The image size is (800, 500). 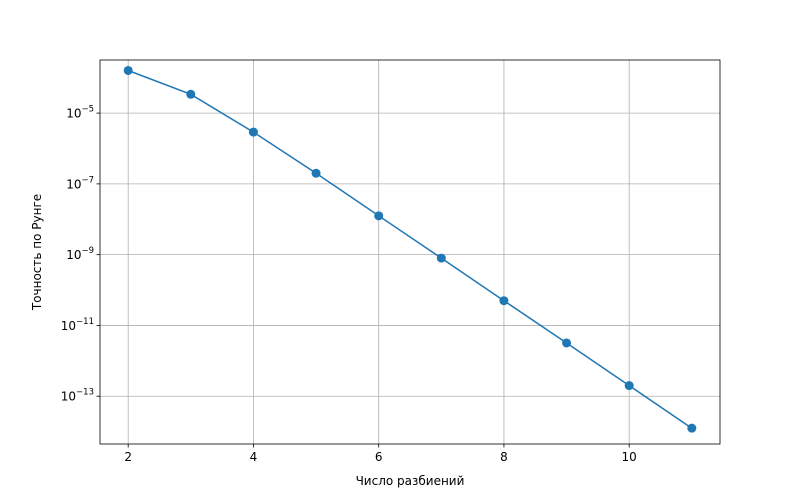 I want to click on x-tick-label: 2, so click(x=128, y=457).